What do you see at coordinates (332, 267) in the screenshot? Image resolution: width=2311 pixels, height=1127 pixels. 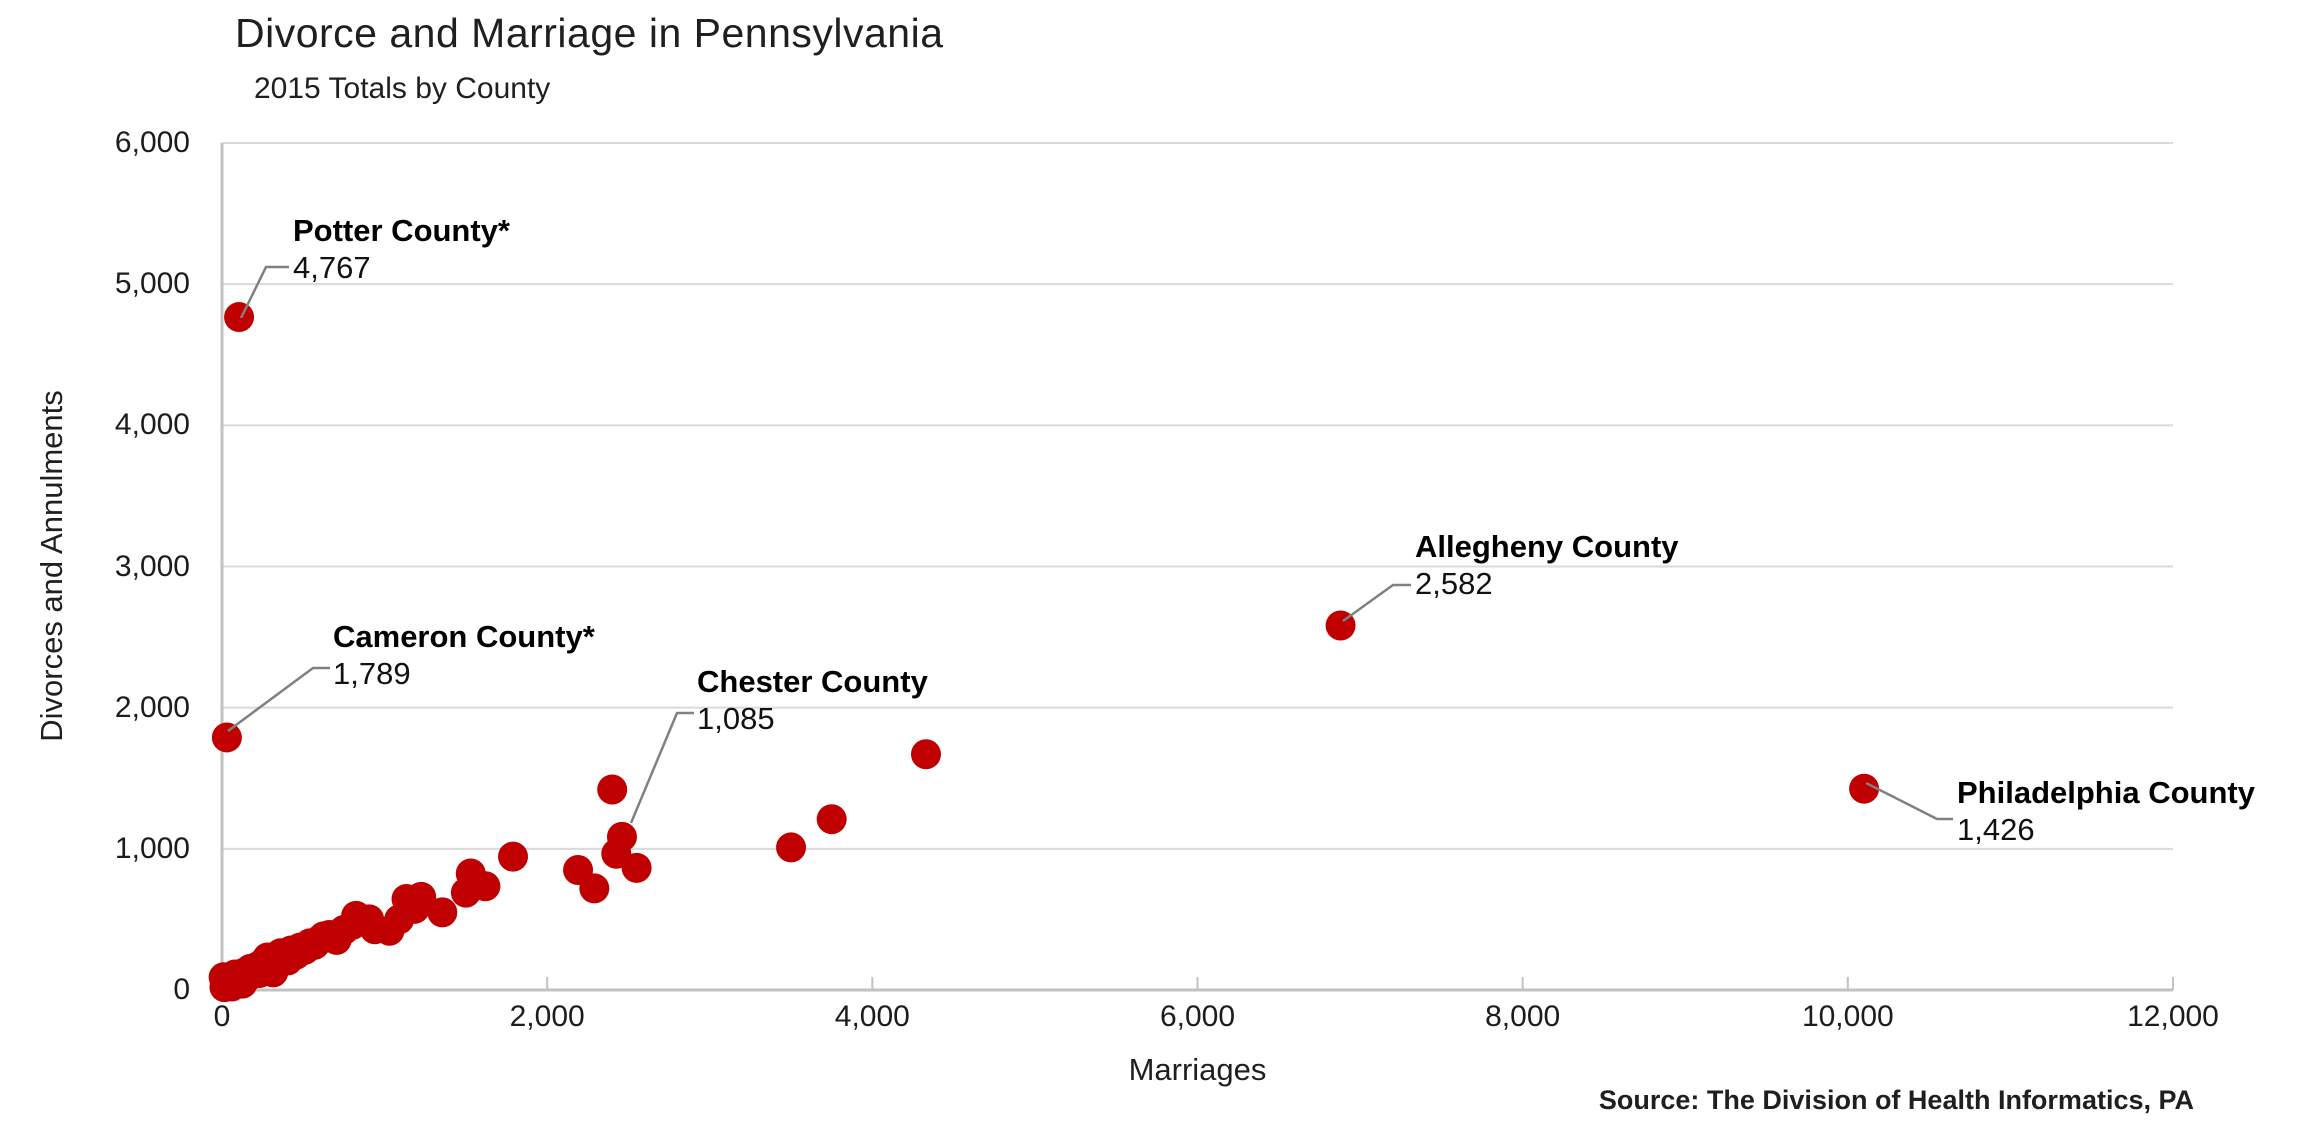 I see `annotation-value: 4,767` at bounding box center [332, 267].